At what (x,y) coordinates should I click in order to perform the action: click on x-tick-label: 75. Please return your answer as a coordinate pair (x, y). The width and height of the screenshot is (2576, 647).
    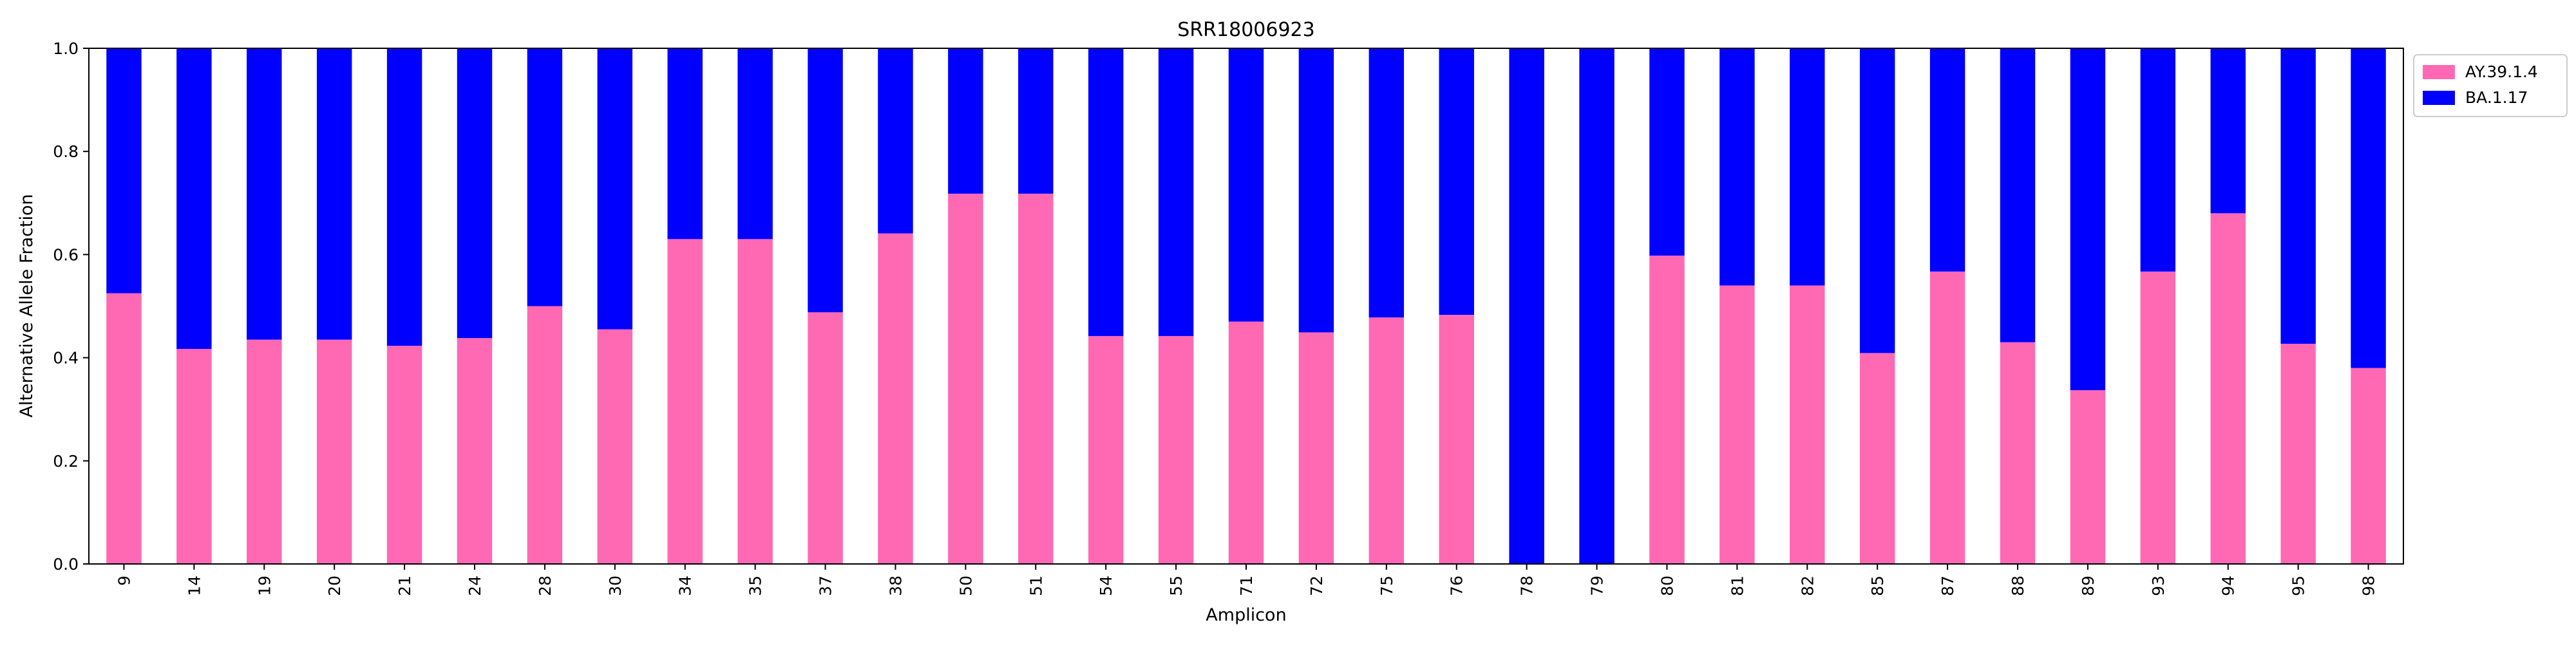
    Looking at the image, I should click on (1387, 586).